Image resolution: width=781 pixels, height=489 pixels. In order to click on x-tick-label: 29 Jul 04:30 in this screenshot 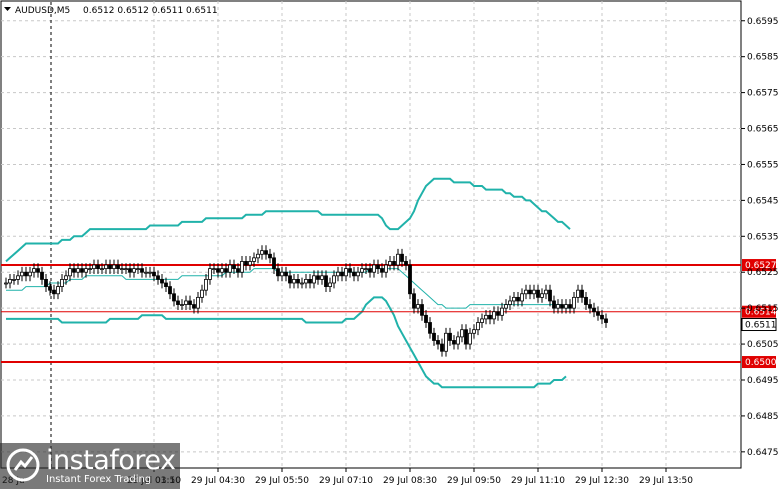, I will do `click(218, 481)`.